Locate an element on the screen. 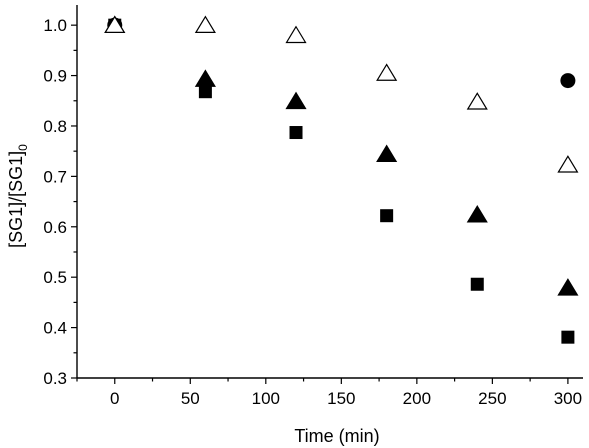  y-tick-label: 0.8 is located at coordinates (55, 126).